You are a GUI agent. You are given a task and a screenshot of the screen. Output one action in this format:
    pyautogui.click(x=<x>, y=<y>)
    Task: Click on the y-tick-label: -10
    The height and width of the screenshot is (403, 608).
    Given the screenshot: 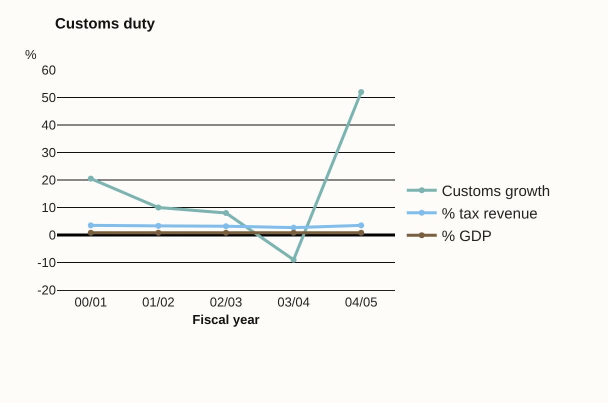 What is the action you would take?
    pyautogui.click(x=46, y=262)
    